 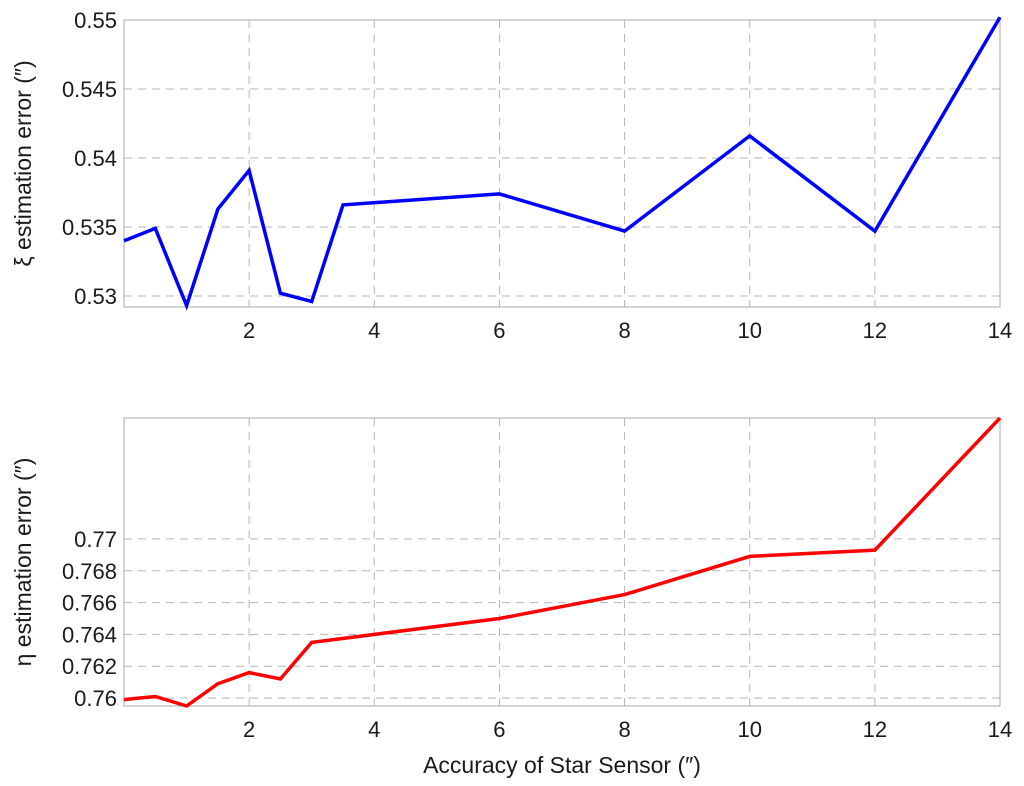 I want to click on xi-plot-x-tick-label: 12, so click(x=875, y=330).